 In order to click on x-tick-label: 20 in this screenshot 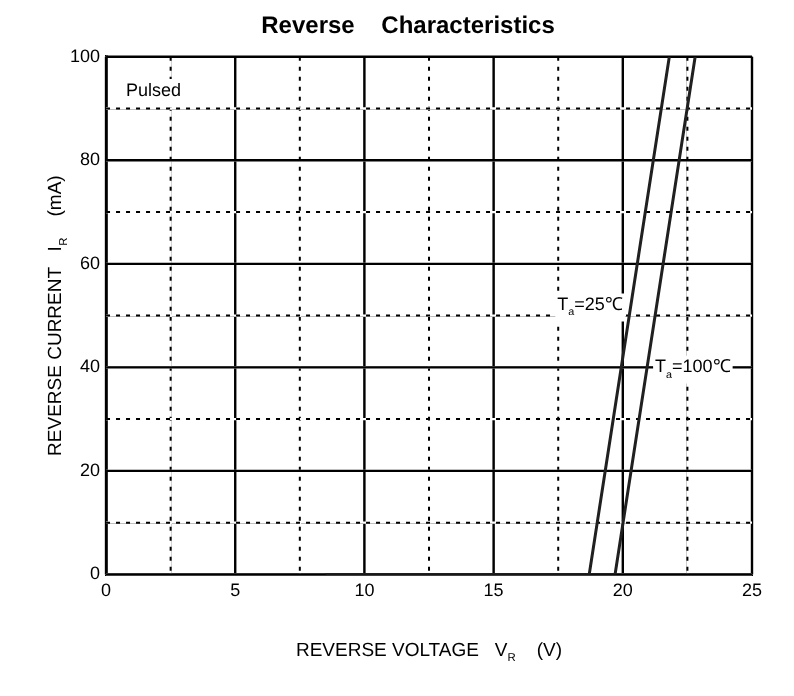, I will do `click(622, 590)`.